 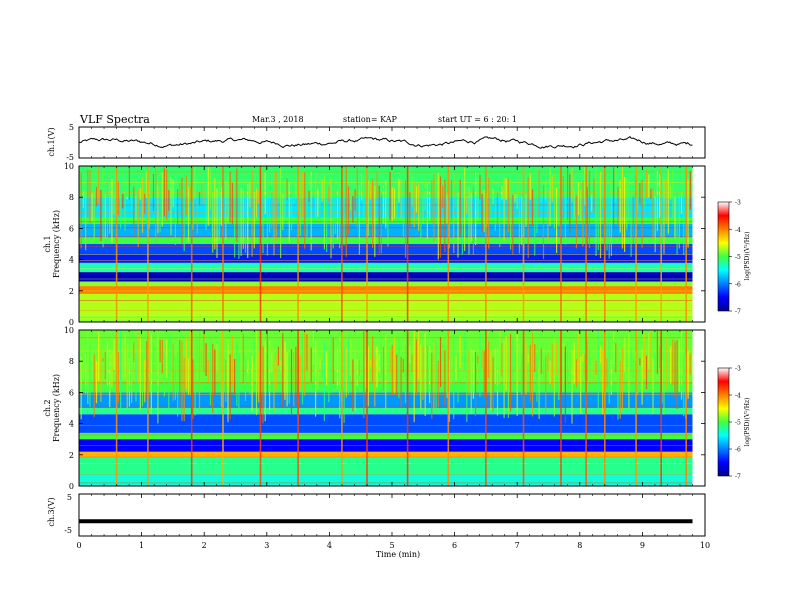 I want to click on ch1-freq-tick-label-3: 6, so click(x=71, y=228).